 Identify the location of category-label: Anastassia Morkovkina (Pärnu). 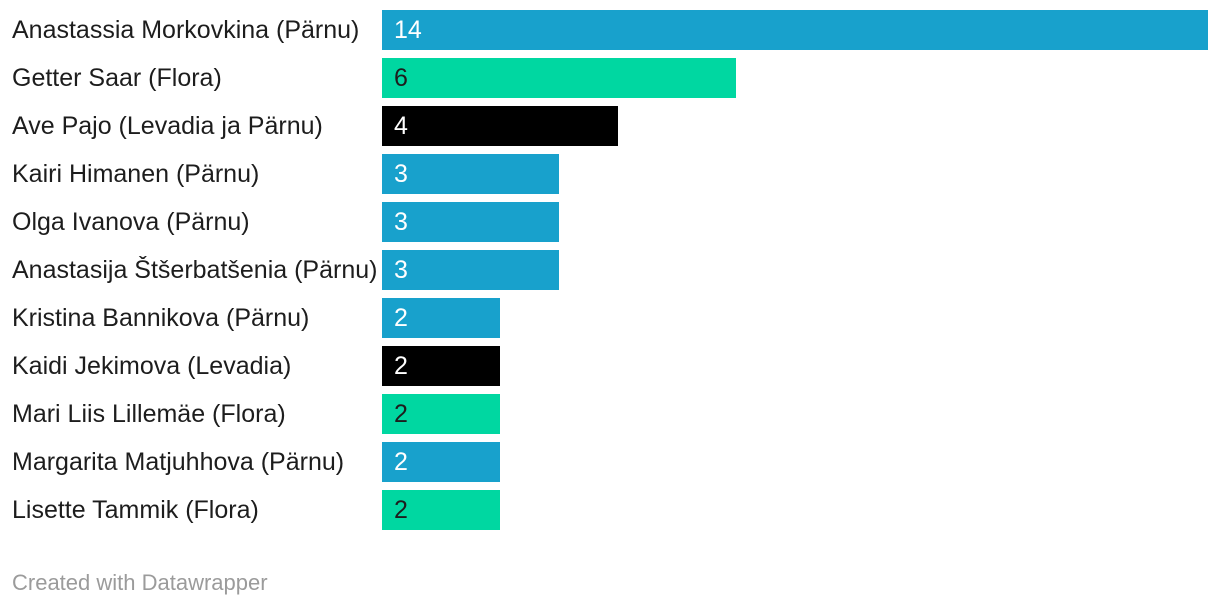
(186, 29).